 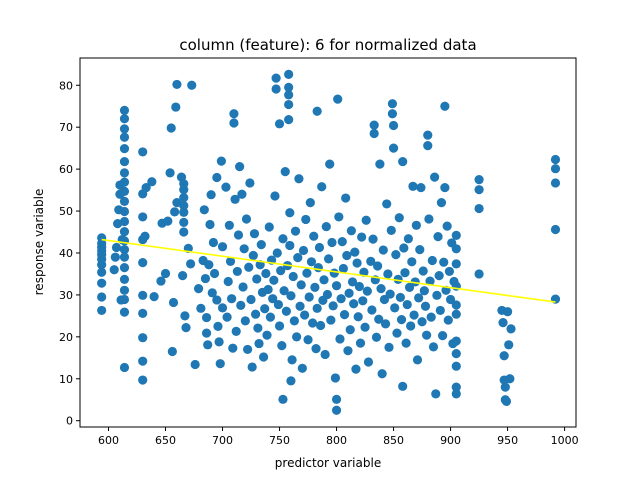 What do you see at coordinates (393, 440) in the screenshot?
I see `x-tick-label: 850` at bounding box center [393, 440].